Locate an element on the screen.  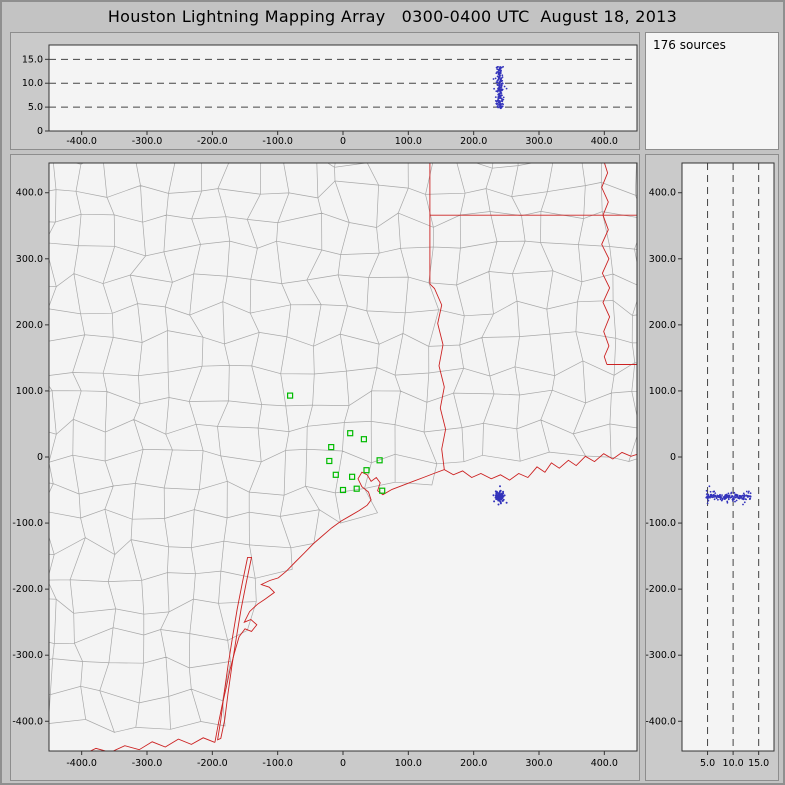
lma-stations is located at coordinates (336, 443).